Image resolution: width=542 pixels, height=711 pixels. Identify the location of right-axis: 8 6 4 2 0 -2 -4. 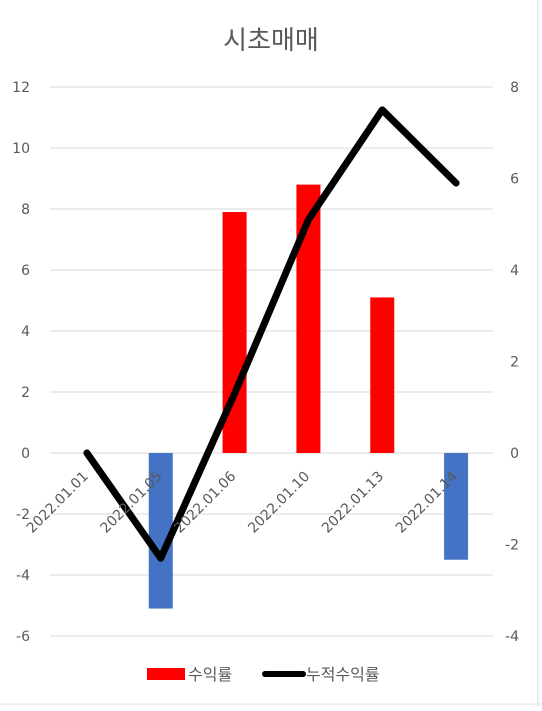
(512, 362).